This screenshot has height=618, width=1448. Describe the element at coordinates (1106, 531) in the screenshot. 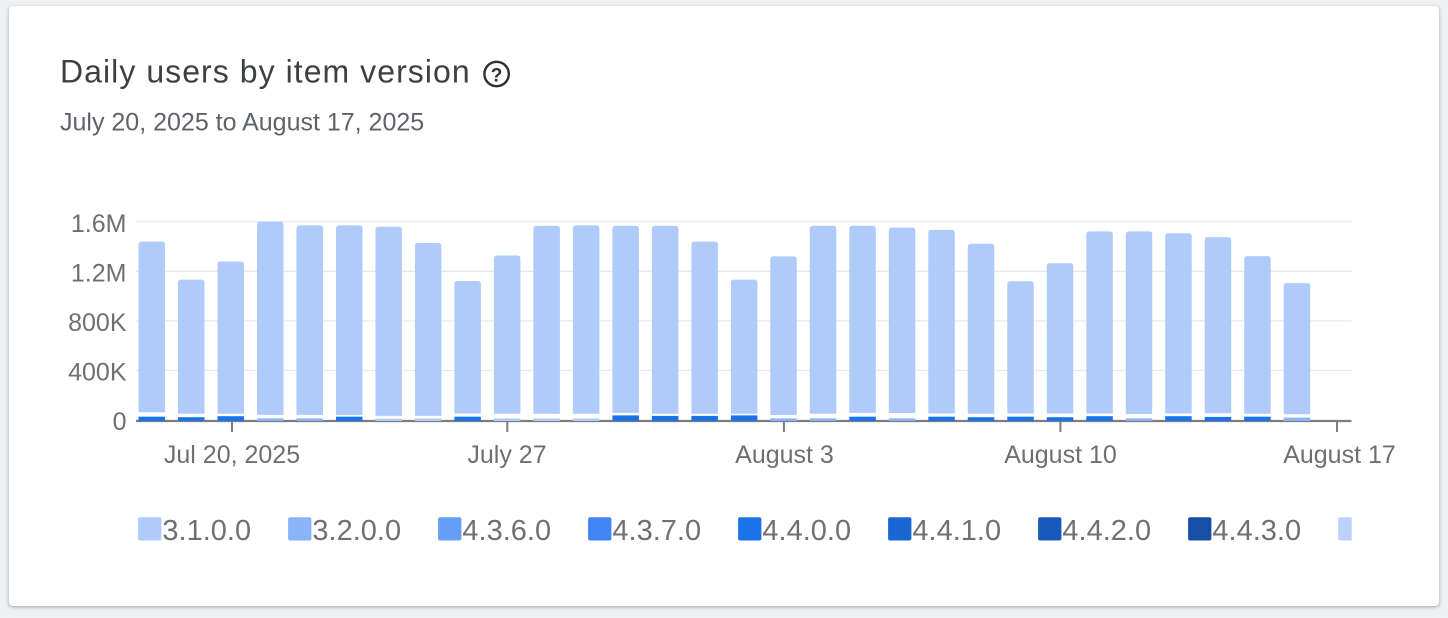

I see `svg-text: 4.4.2.0` at that location.